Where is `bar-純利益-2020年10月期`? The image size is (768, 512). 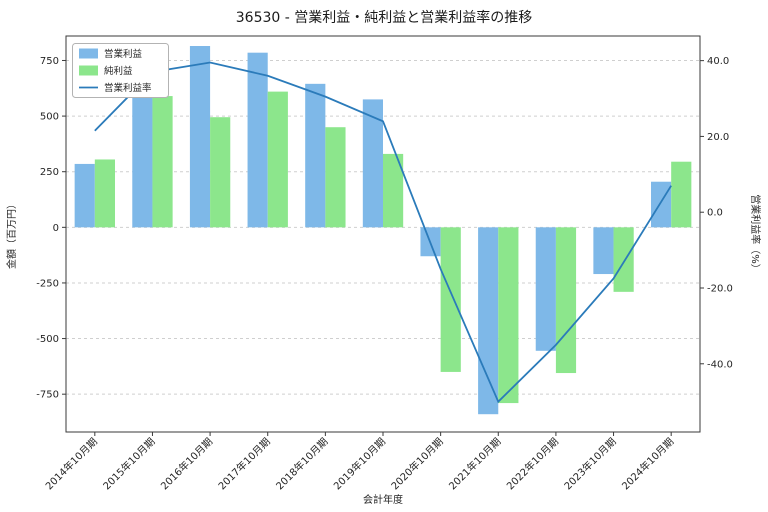 bar-純利益-2020年10月期 is located at coordinates (450, 299).